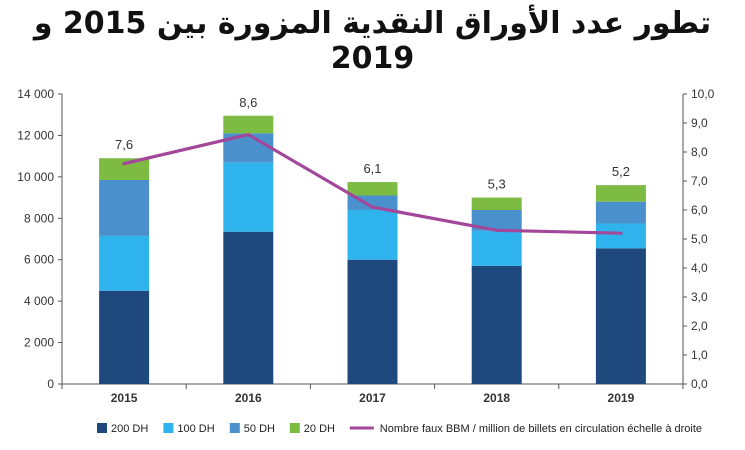  What do you see at coordinates (699, 239) in the screenshot?
I see `y-right-tick-label: 5,0` at bounding box center [699, 239].